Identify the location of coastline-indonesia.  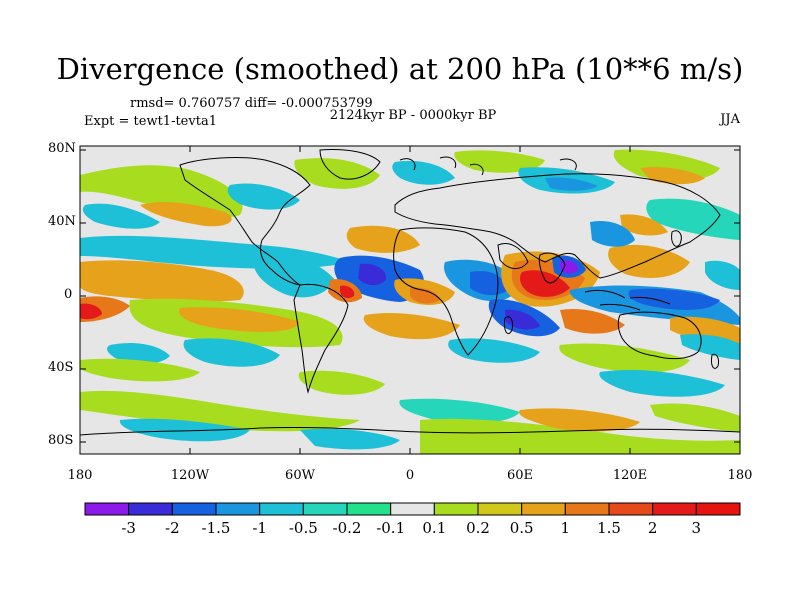
(627, 300).